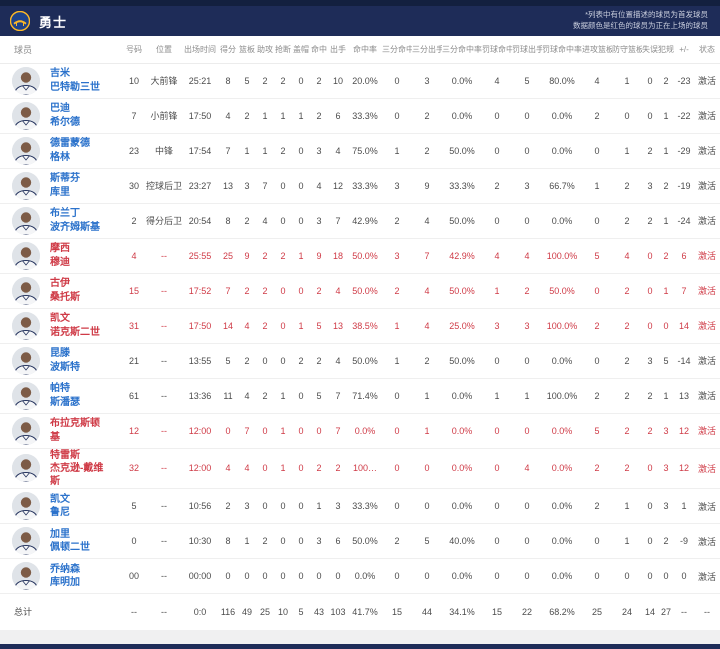 The image size is (720, 649). I want to click on player-cell: 布兰丁 波齐姆斯基, so click(61, 221).